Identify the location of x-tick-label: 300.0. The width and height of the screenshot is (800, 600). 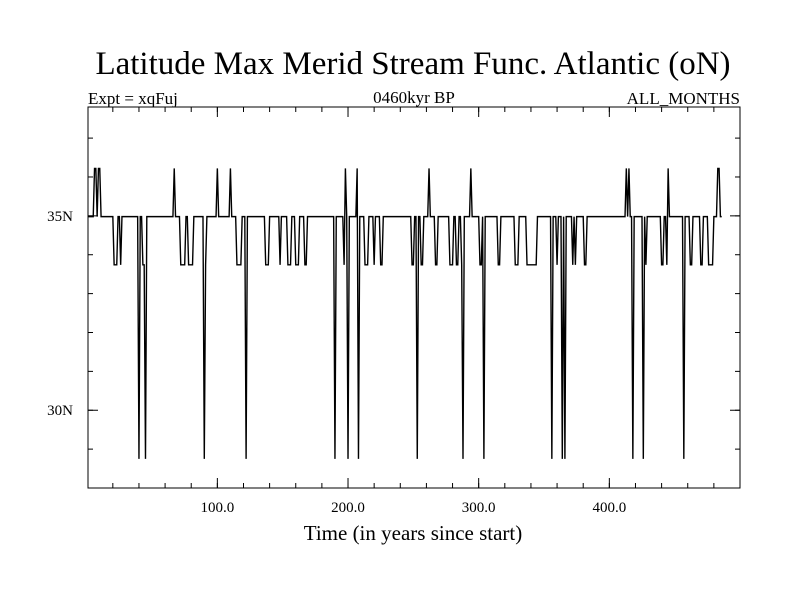
(479, 508).